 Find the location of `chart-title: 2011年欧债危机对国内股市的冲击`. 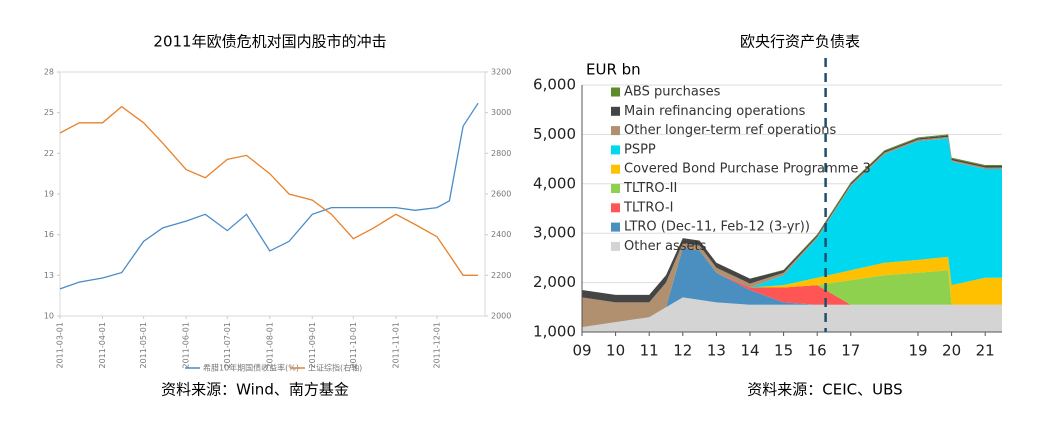

chart-title: 2011年欧债危机对国内股市的冲击 is located at coordinates (269, 42).